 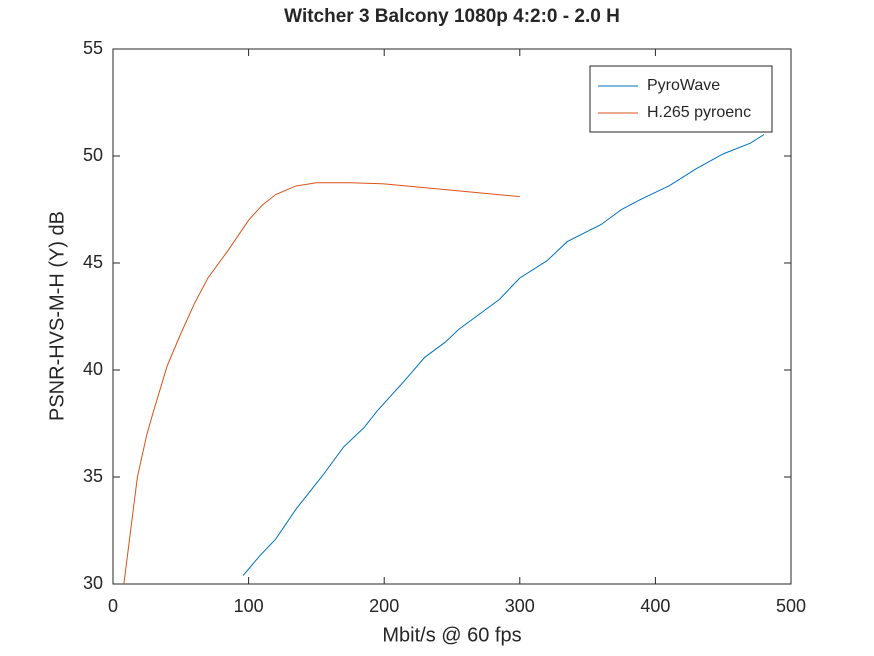 What do you see at coordinates (384, 606) in the screenshot?
I see `x-tick-label: 200` at bounding box center [384, 606].